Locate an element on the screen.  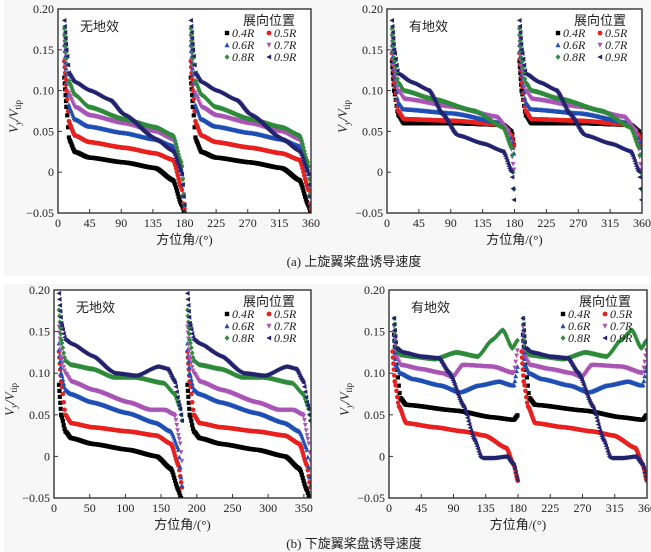
data-layer is located at coordinates (186, 115).